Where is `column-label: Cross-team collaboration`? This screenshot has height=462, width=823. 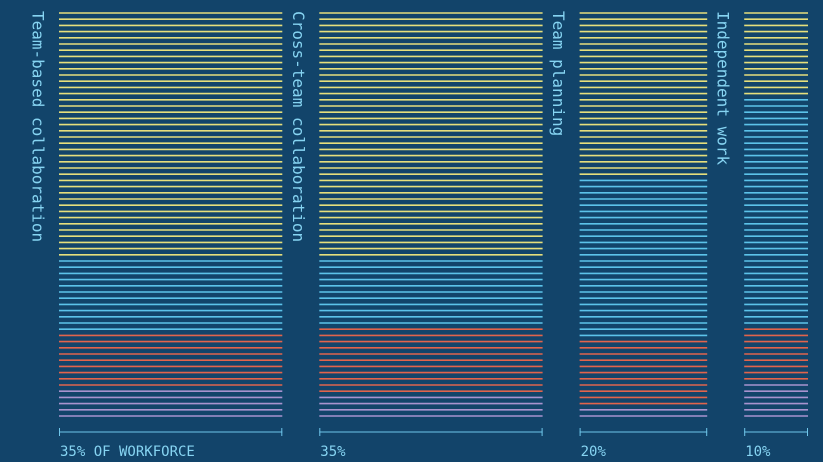
column-label: Cross-team collaboration is located at coordinates (298, 126).